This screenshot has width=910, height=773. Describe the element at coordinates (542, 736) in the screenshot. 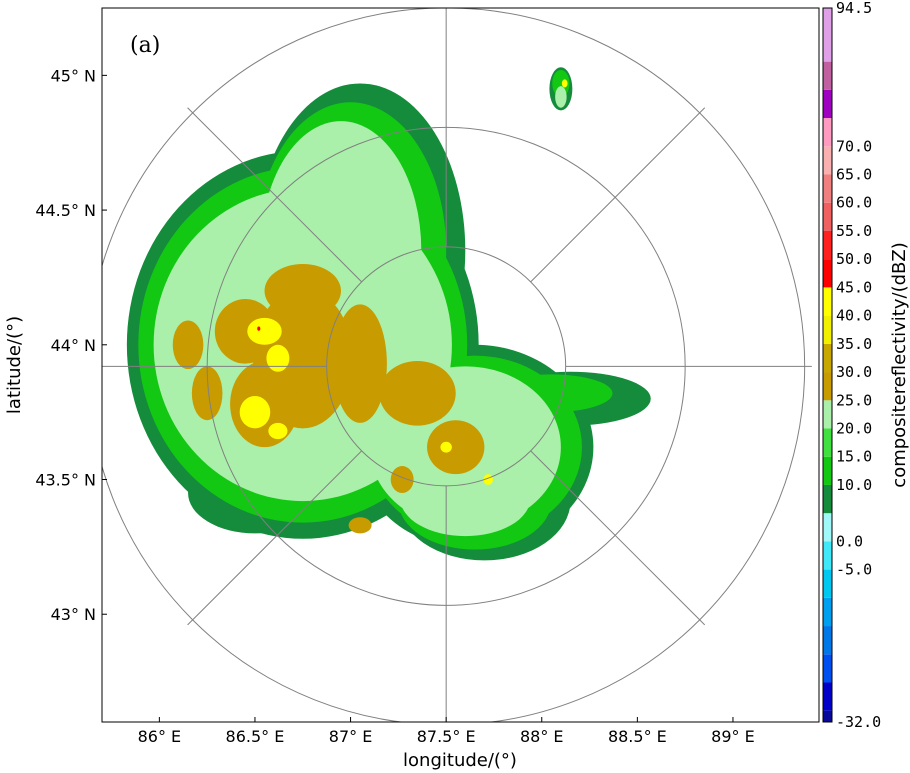

I see `x-tick-label: 88° E` at that location.